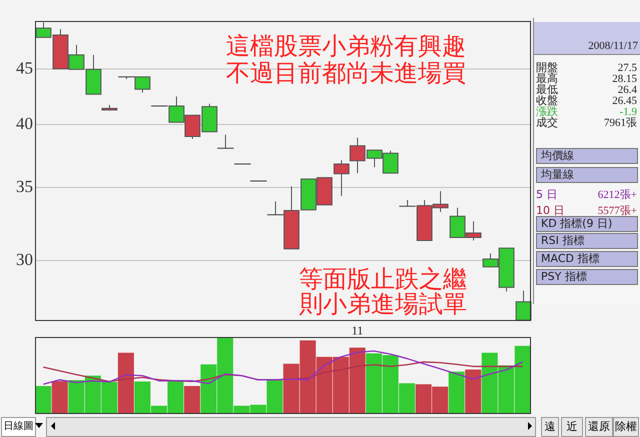 This screenshot has height=437, width=640. Describe the element at coordinates (587, 241) in the screenshot. I see `text: RSI 指標` at that location.